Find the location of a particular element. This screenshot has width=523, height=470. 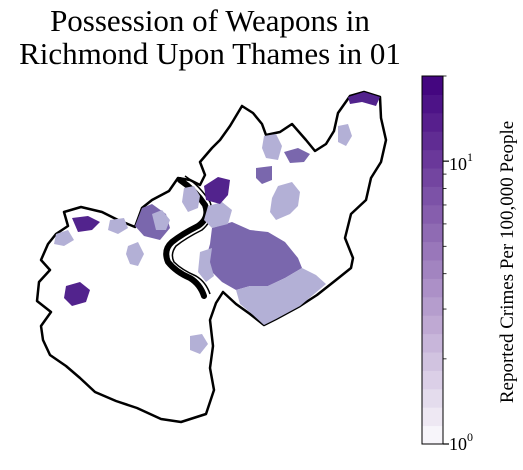

ward-teddington is located at coordinates (199, 344).